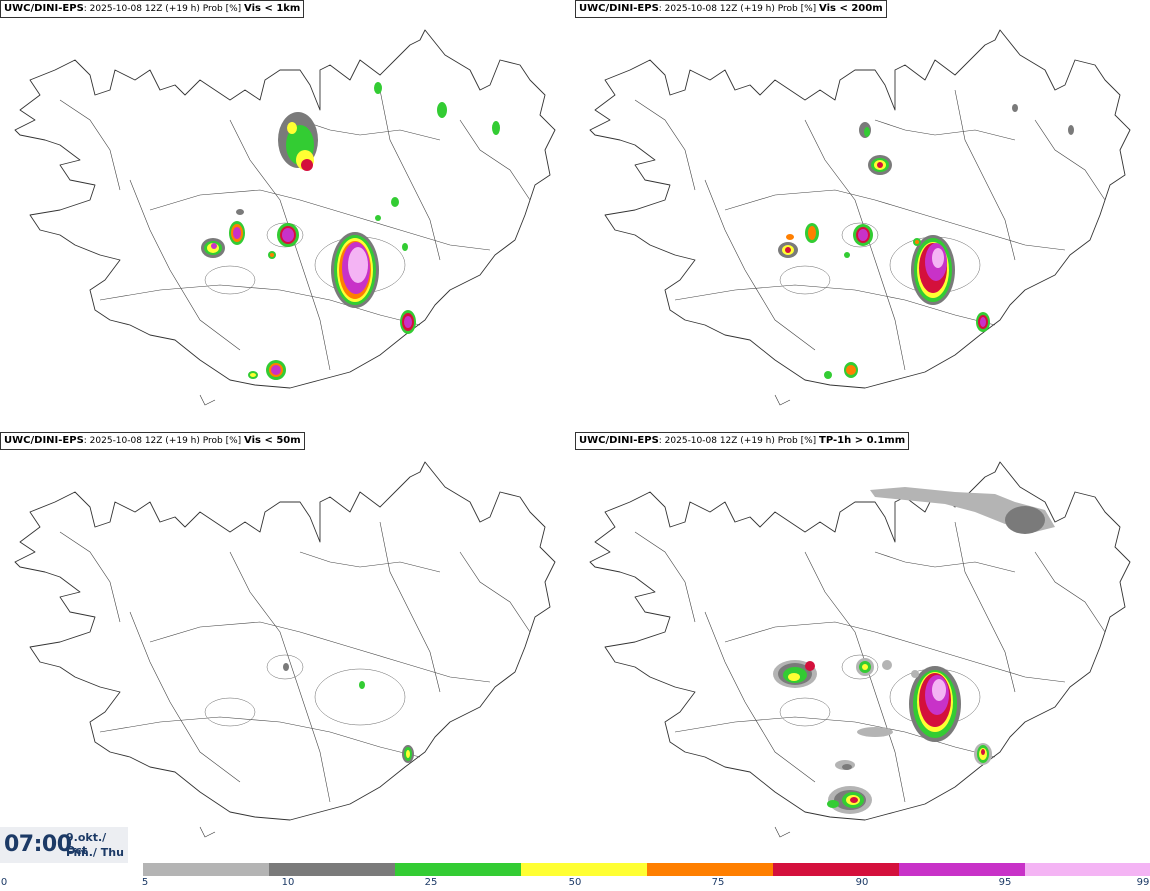 The width and height of the screenshot is (1150, 891). Describe the element at coordinates (272, 440) in the screenshot. I see `variable-name: Vis < 50m` at that location.